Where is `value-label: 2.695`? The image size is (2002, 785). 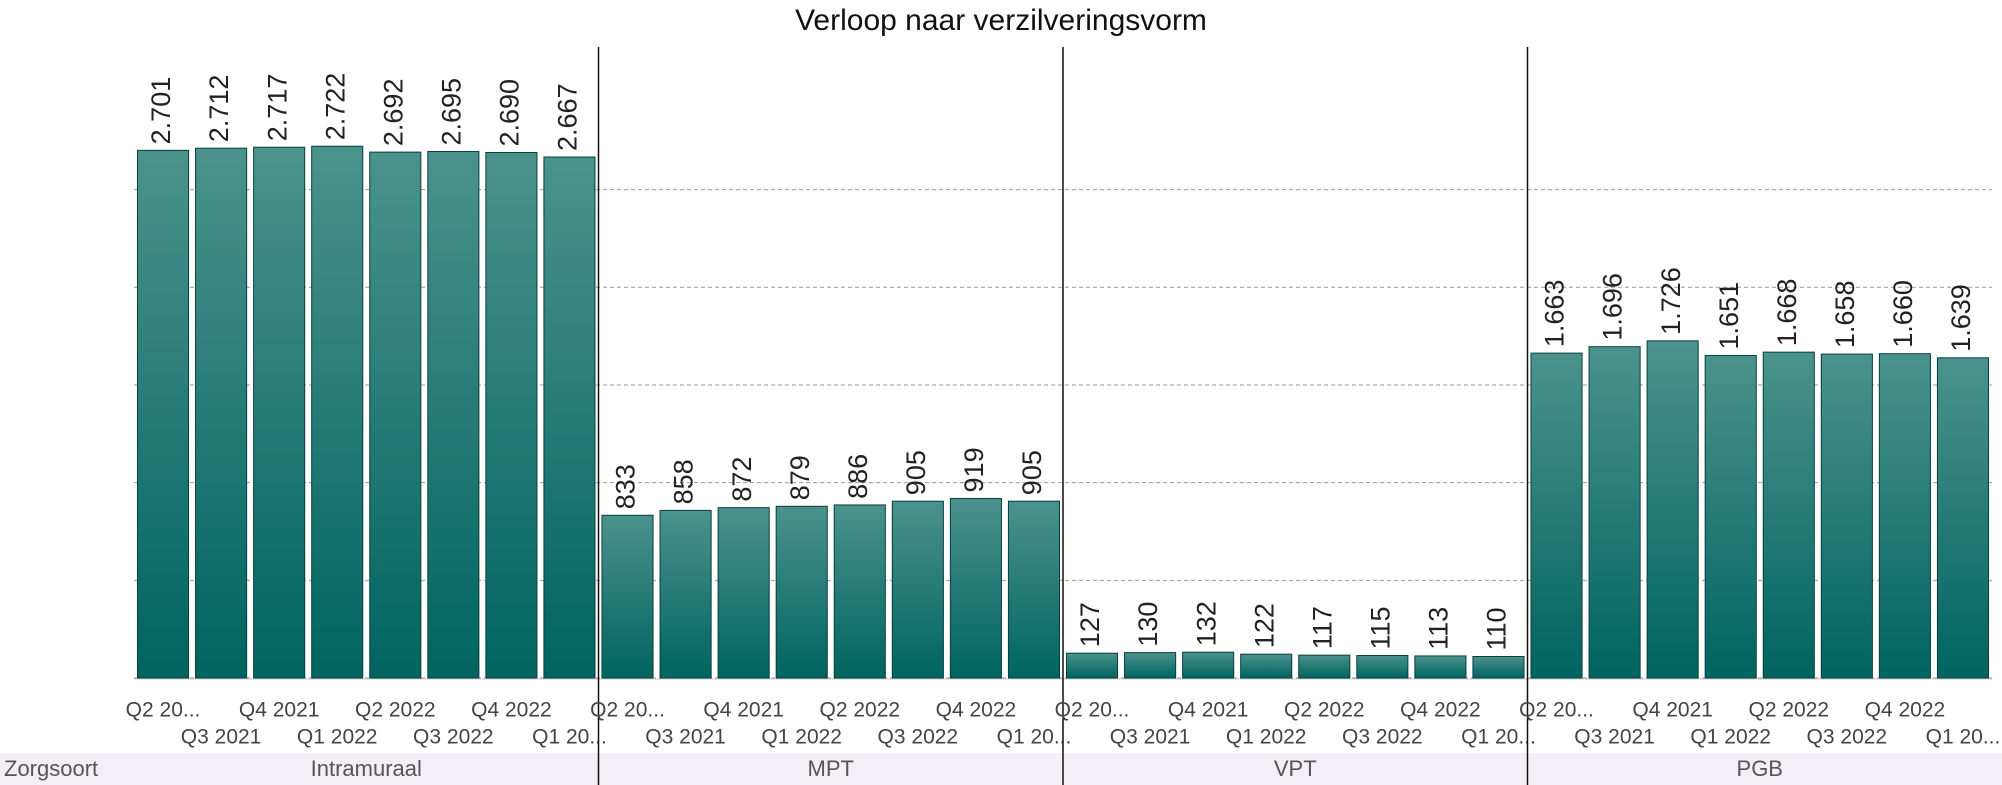
value-label: 2.695 is located at coordinates (451, 112).